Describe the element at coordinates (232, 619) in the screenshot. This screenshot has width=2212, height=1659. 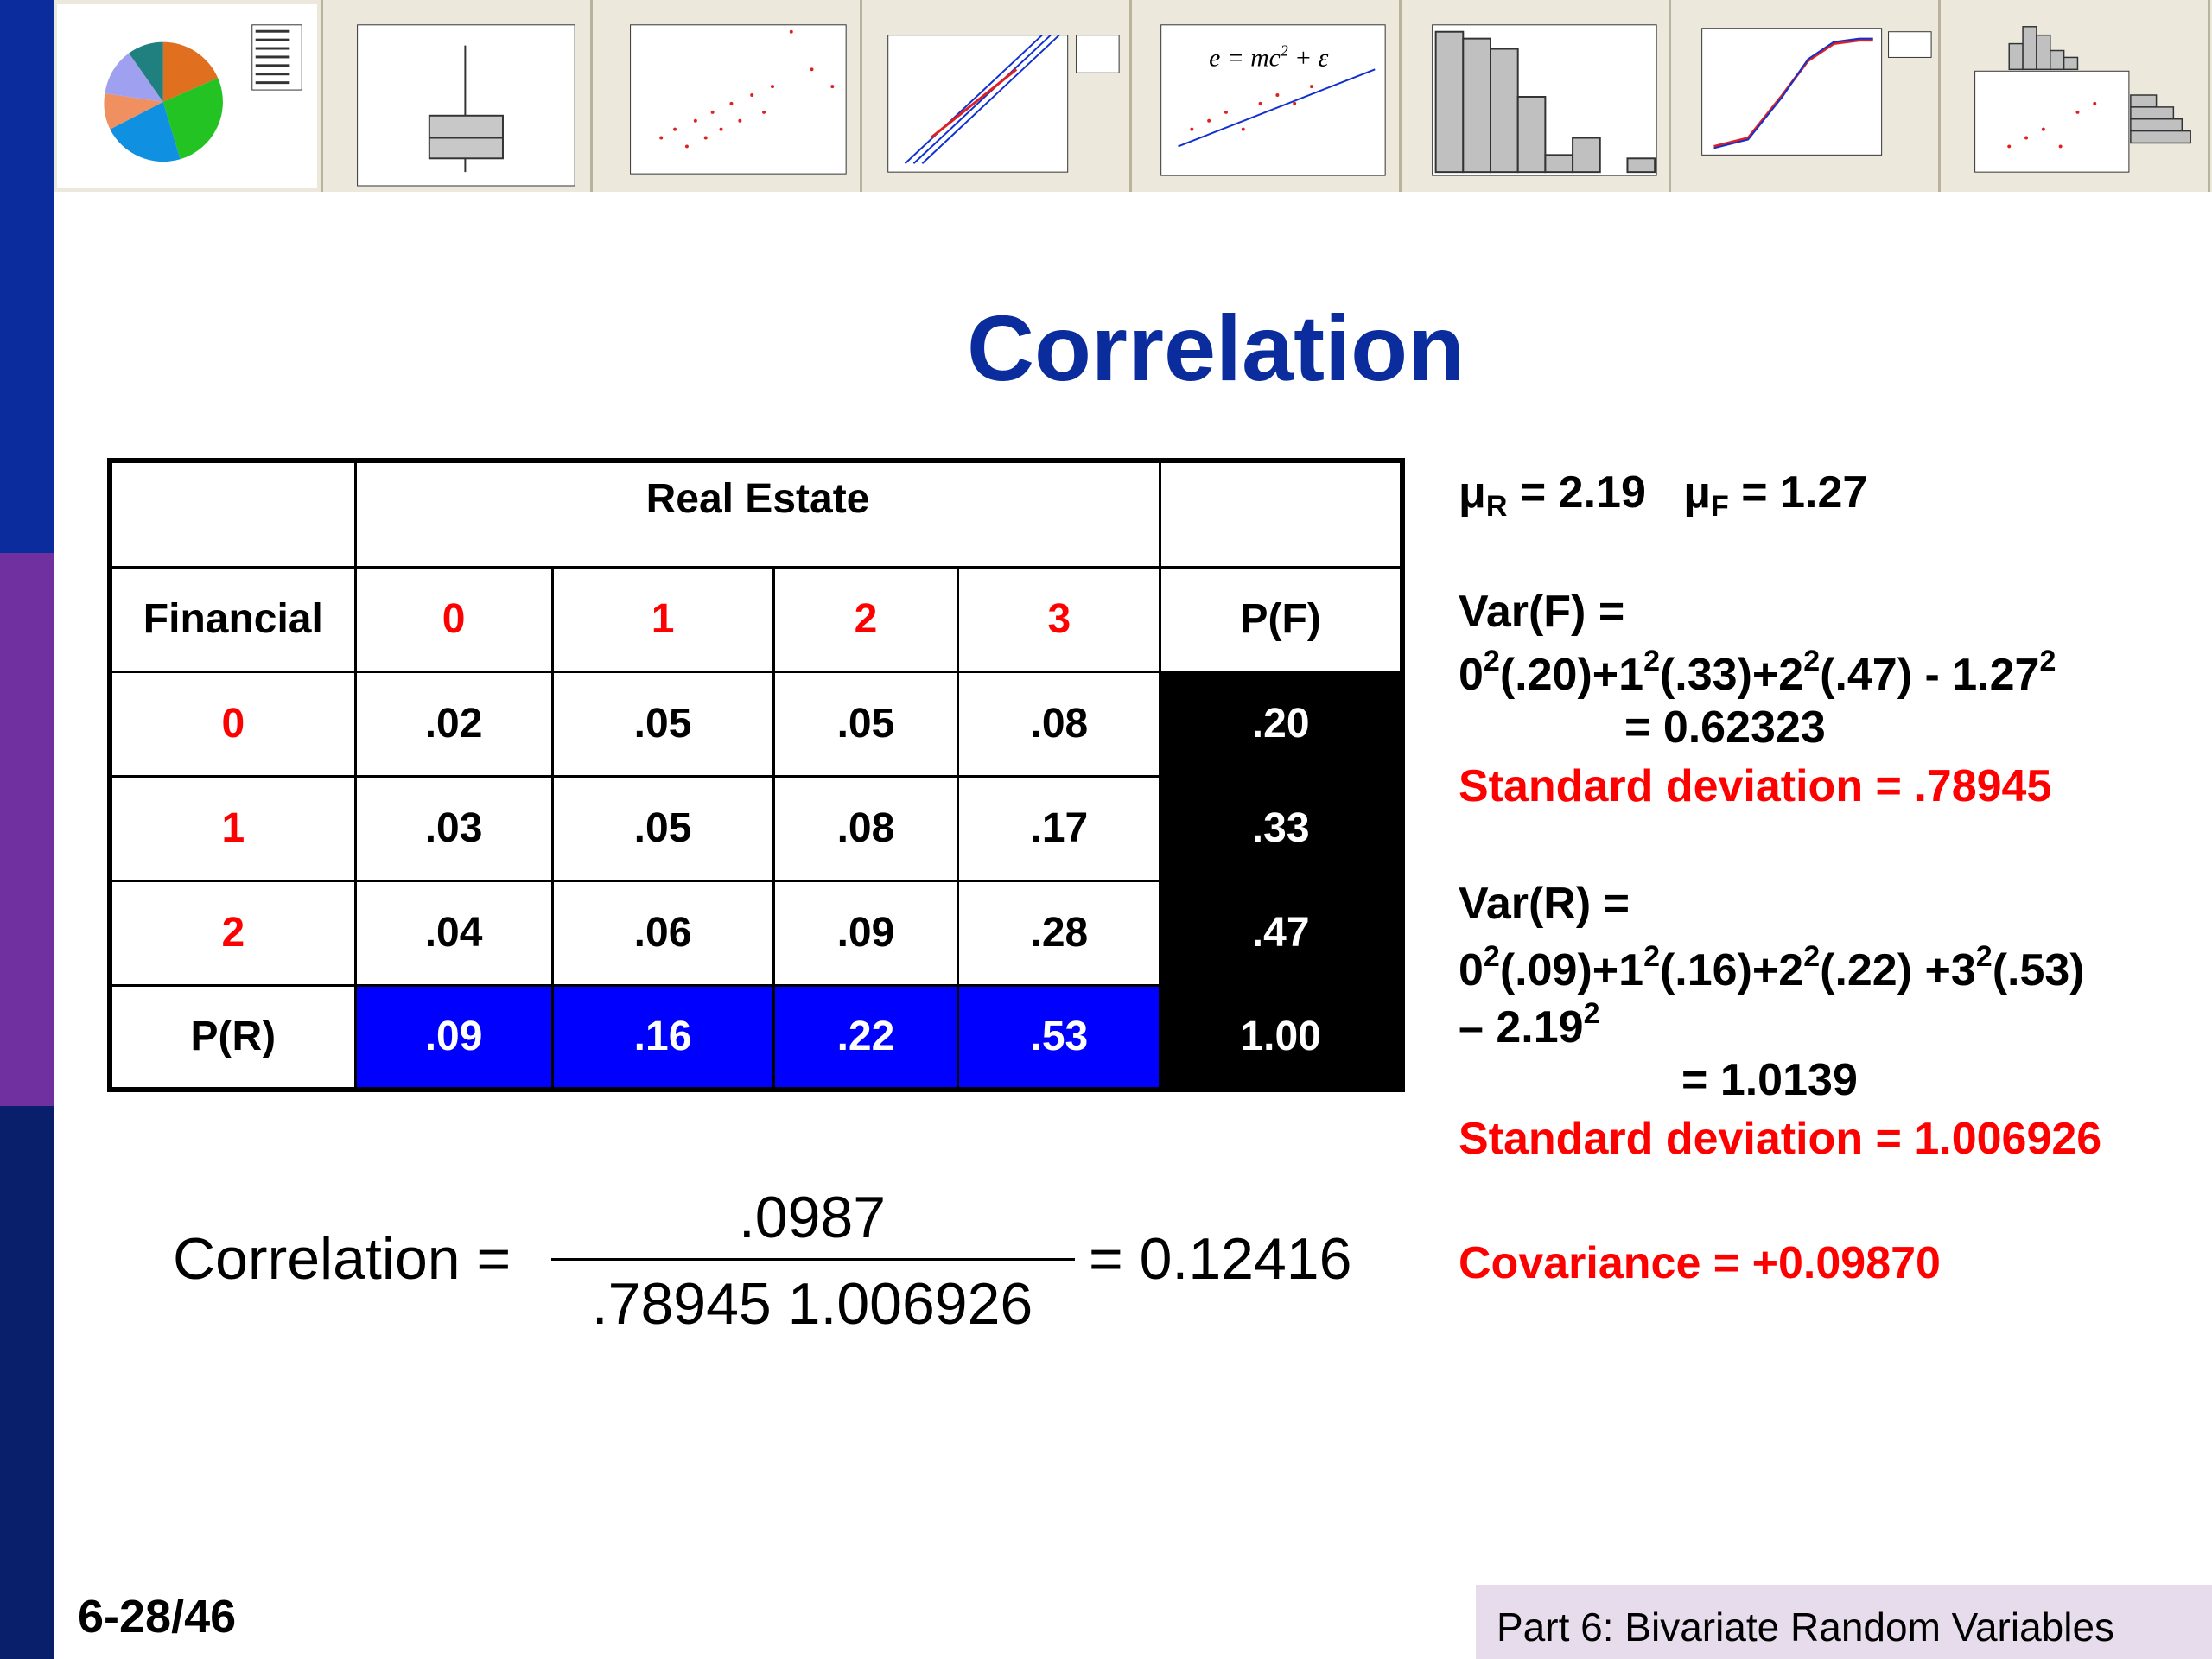
I see `financial-header: Financial` at that location.